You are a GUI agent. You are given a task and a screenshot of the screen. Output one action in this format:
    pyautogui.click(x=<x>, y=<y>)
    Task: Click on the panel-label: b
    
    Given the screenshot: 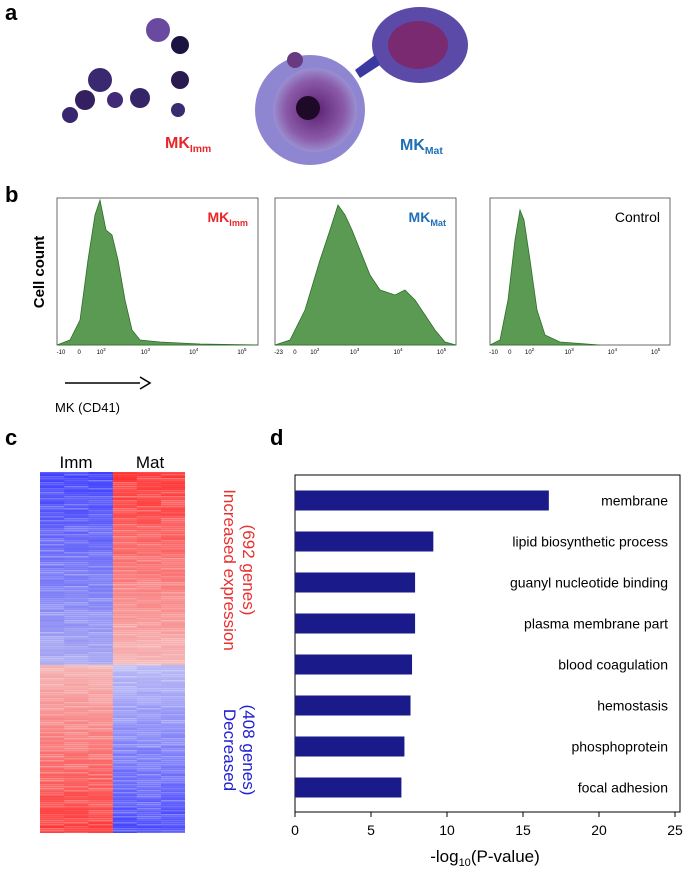 What is the action you would take?
    pyautogui.click(x=11, y=194)
    